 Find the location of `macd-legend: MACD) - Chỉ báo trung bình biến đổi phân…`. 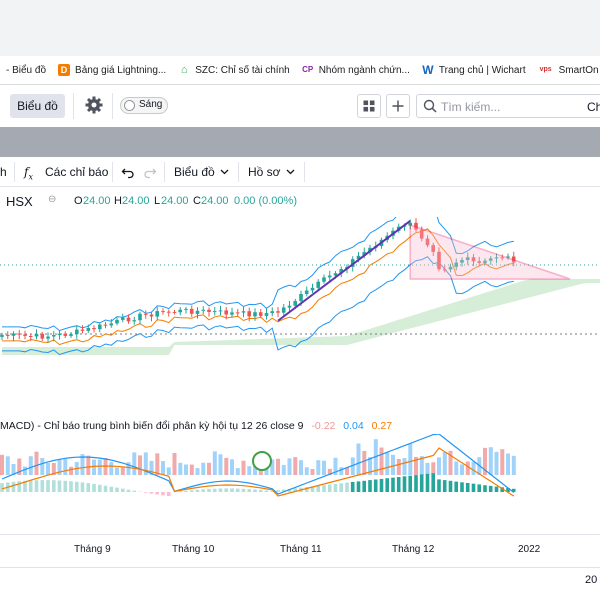

macd-legend: MACD) - Chỉ báo trung bình biến đổi phân… is located at coordinates (196, 426).